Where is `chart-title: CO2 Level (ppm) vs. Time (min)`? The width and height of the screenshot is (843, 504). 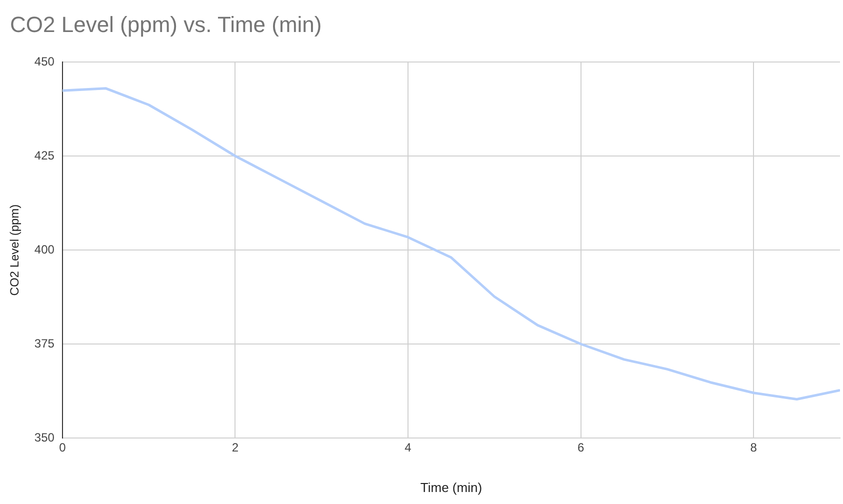 chart-title: CO2 Level (ppm) vs. Time (min) is located at coordinates (166, 25).